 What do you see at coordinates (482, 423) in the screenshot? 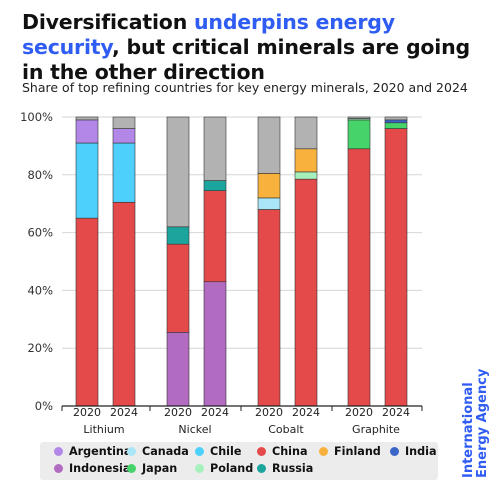
I see `logo-line-2: Energy Agency` at bounding box center [482, 423].